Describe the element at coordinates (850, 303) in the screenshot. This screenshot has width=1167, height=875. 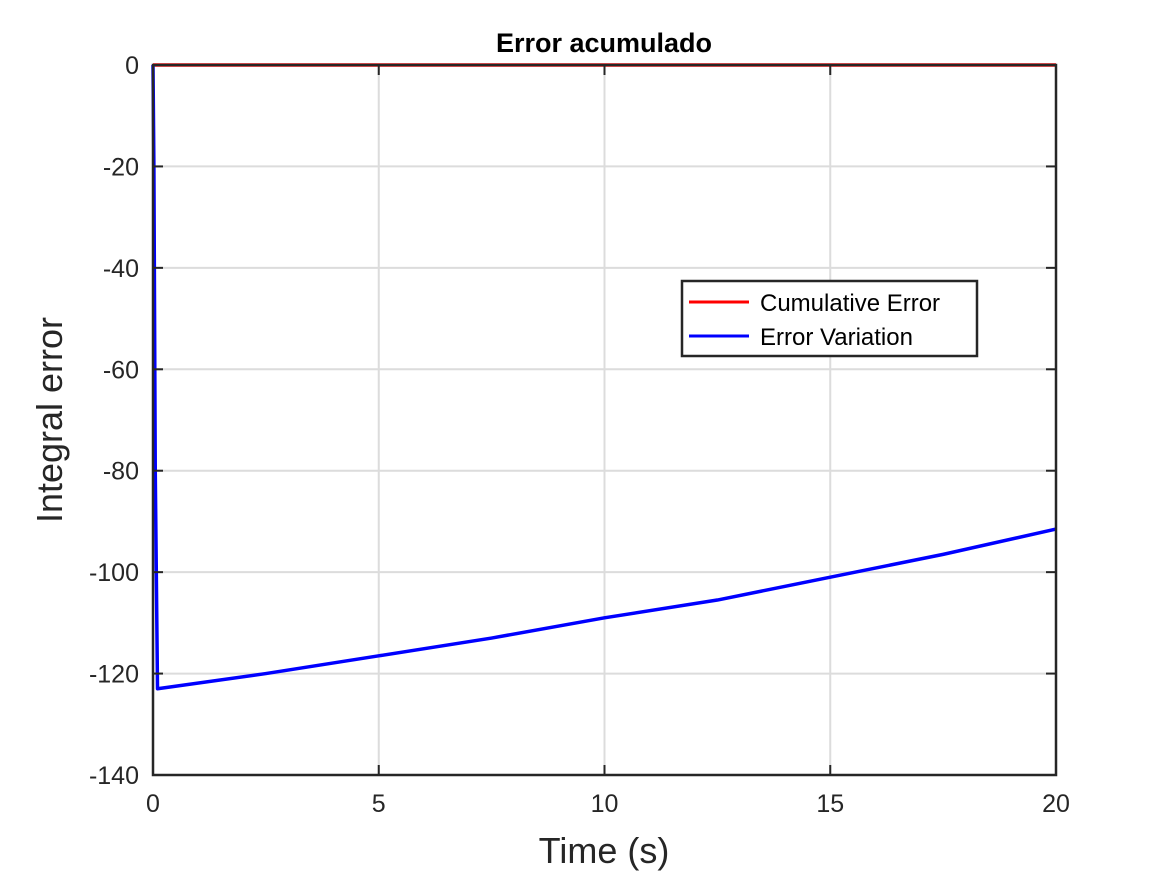
I see `legend-label-cumulative-error: Cumulative Error` at that location.